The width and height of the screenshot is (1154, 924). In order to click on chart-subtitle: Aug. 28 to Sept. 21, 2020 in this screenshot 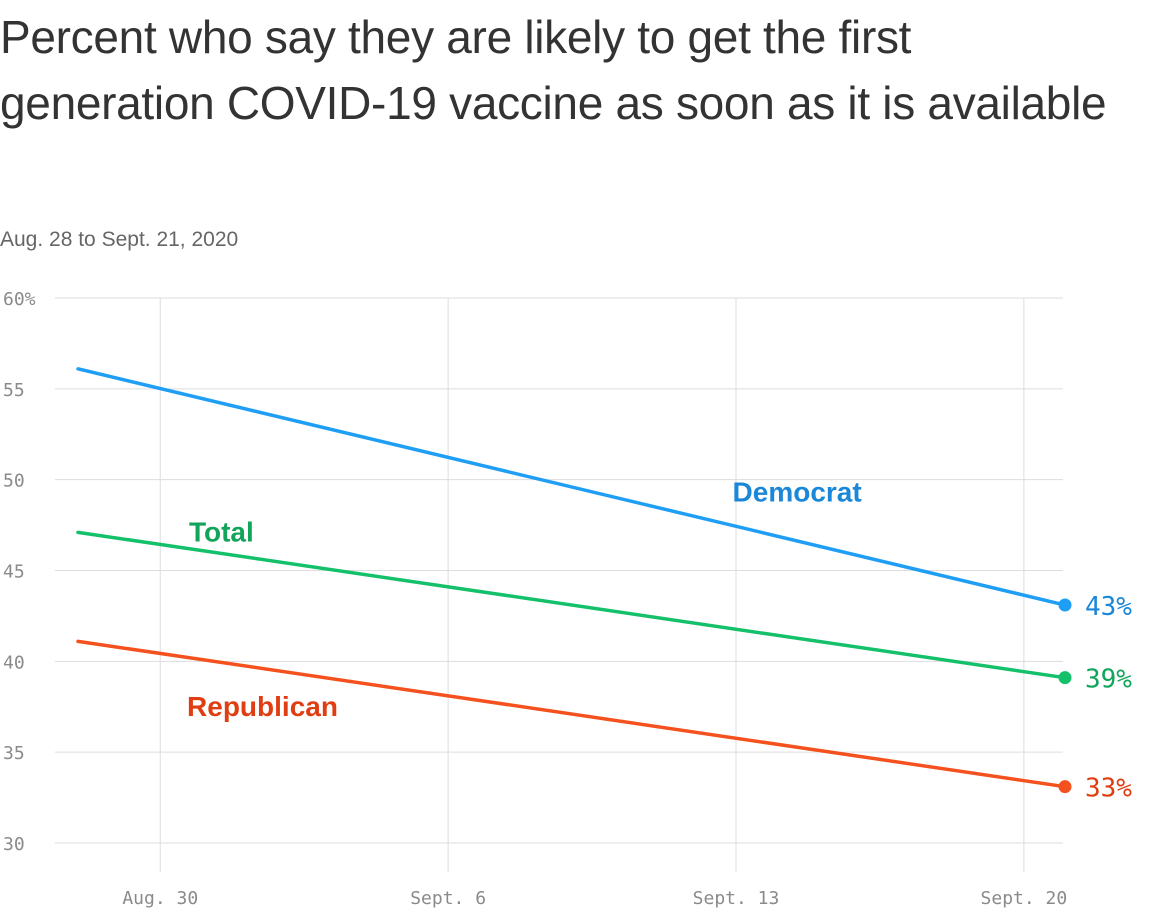, I will do `click(119, 239)`.